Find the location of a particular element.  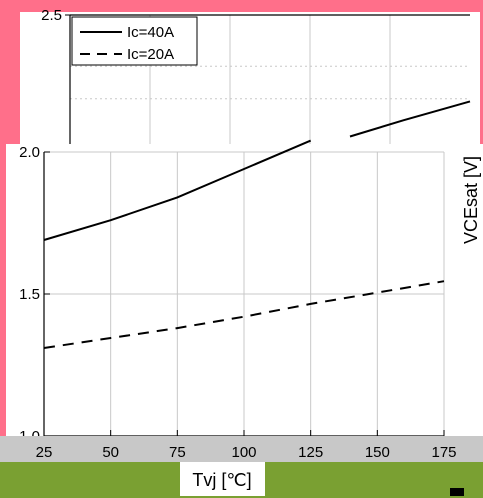

corner-artifact is located at coordinates (457, 492).